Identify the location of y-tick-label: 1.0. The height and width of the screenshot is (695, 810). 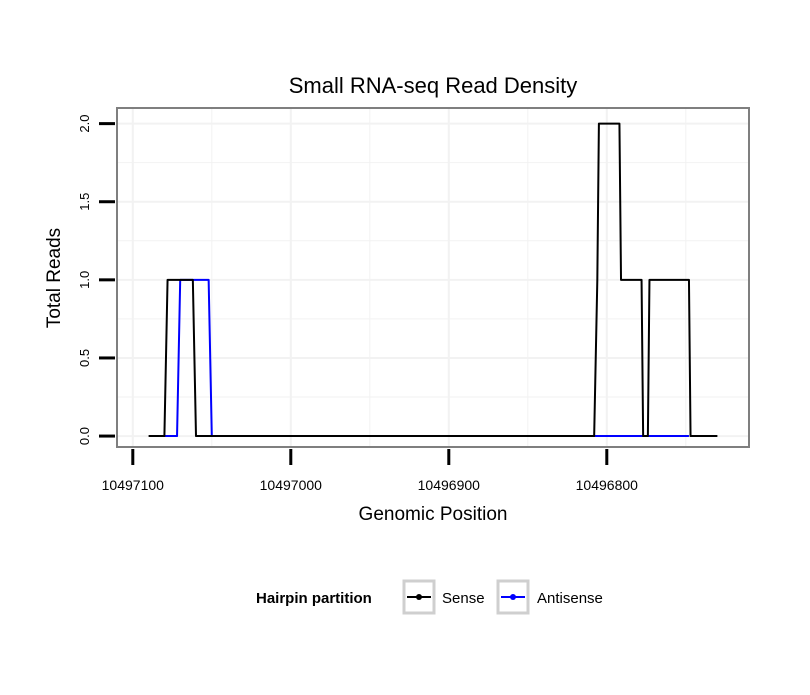
(84, 280).